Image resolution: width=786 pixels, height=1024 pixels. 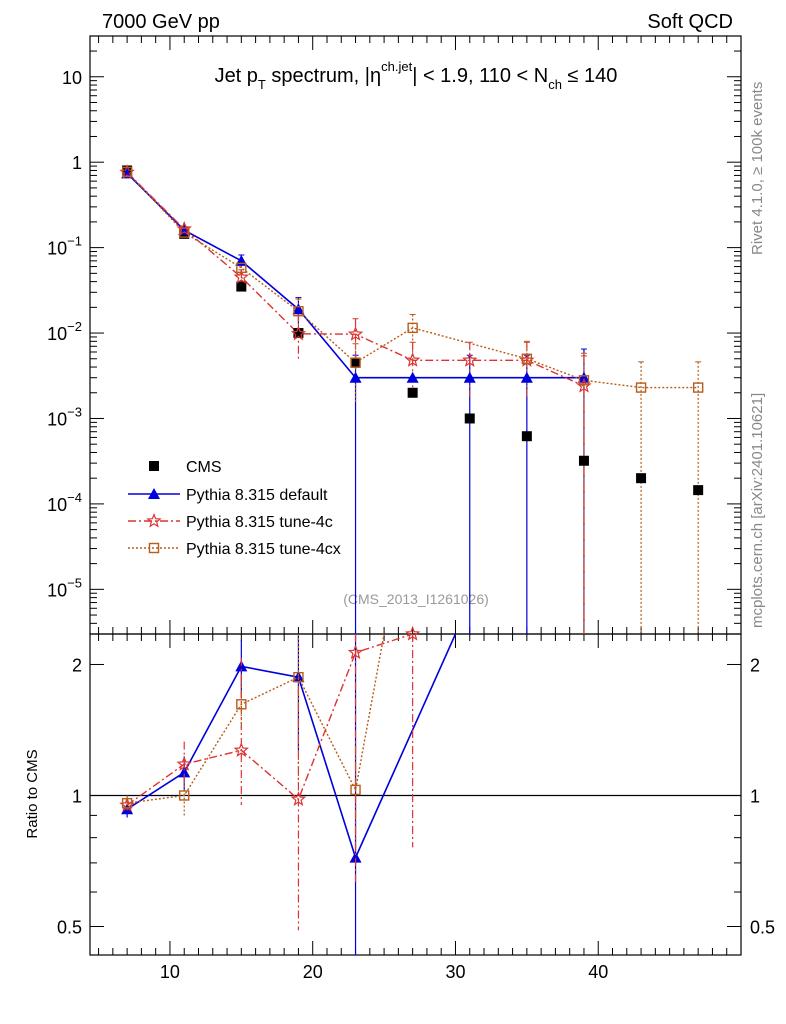 What do you see at coordinates (72, 78) in the screenshot?
I see `y-tick-label: 10` at bounding box center [72, 78].